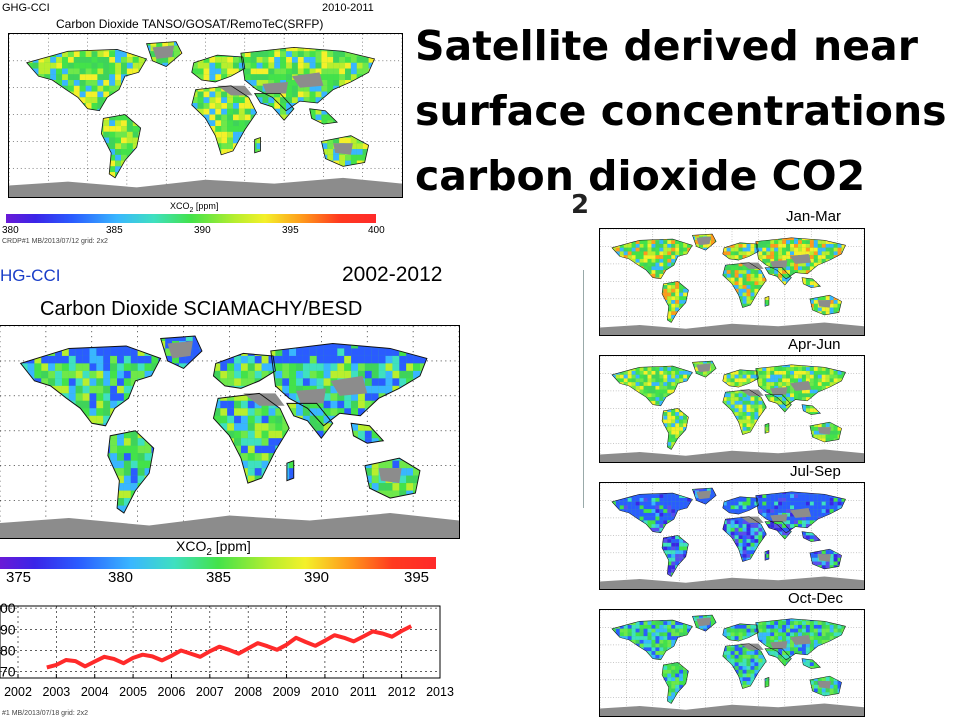 This screenshot has width=960, height=720. What do you see at coordinates (257, 145) in the screenshot?
I see `coastline-madagascar` at bounding box center [257, 145].